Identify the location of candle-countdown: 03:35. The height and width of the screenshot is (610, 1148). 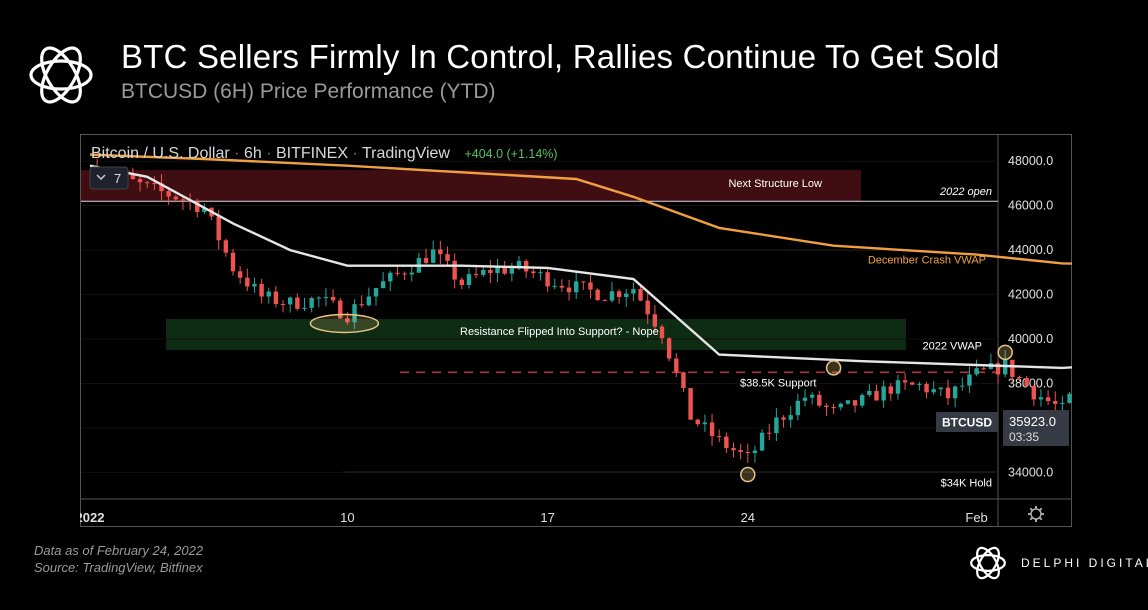
(1024, 437).